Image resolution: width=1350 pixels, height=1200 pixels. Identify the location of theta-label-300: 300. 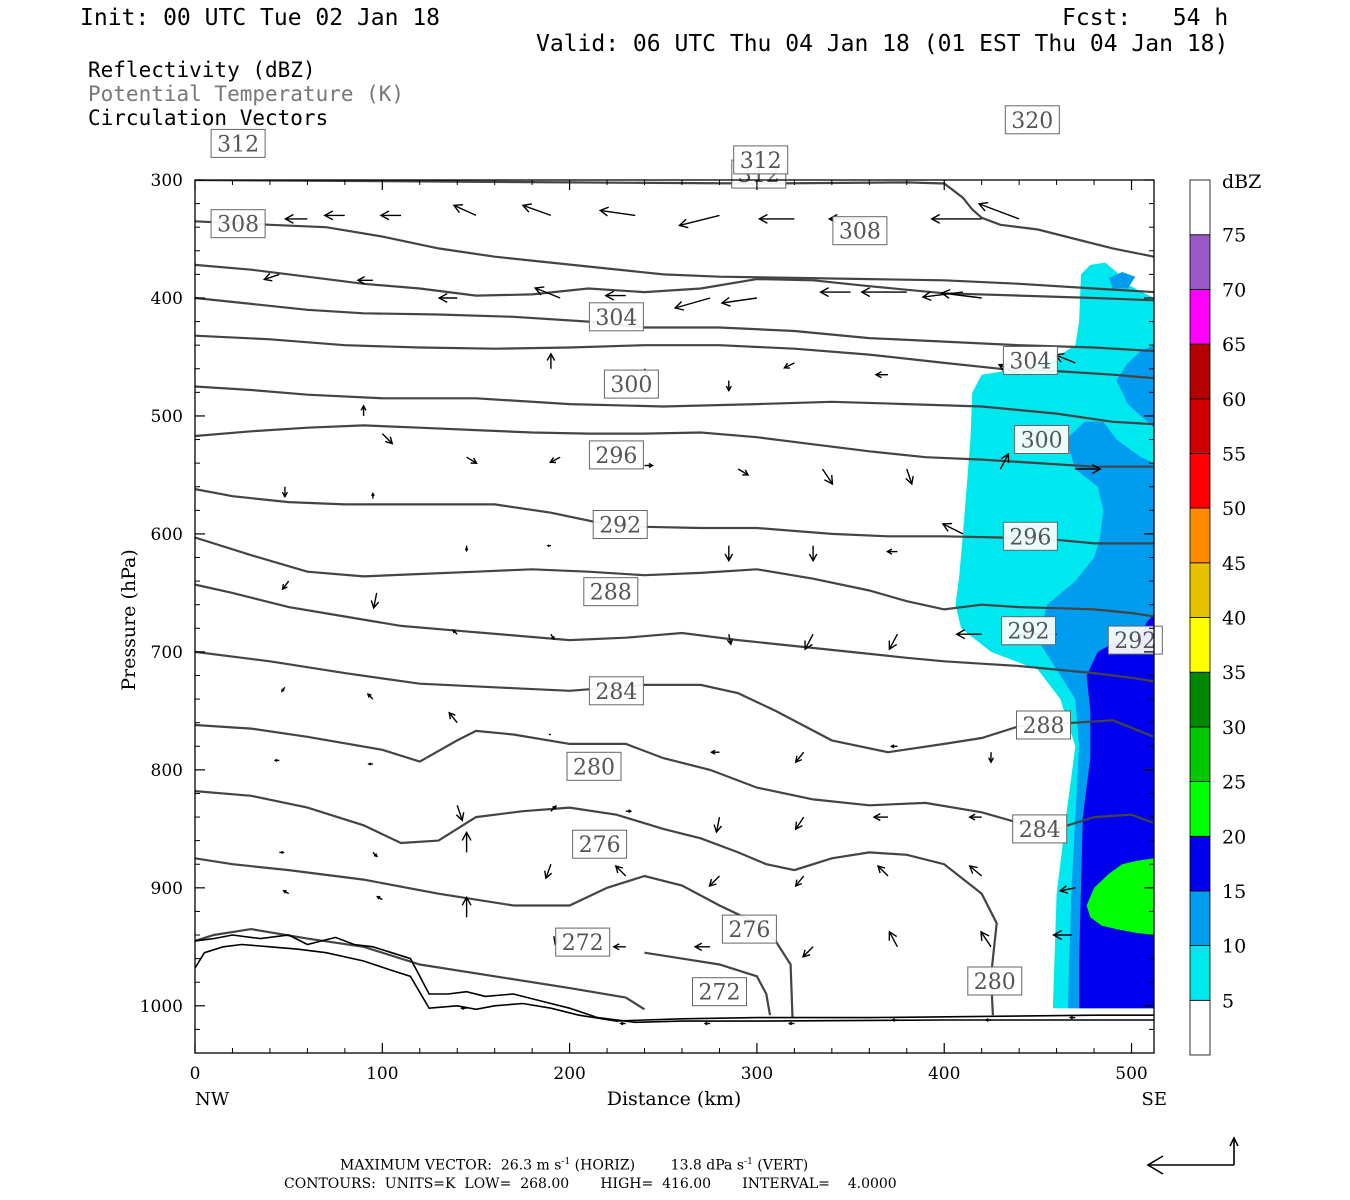
(1042, 439).